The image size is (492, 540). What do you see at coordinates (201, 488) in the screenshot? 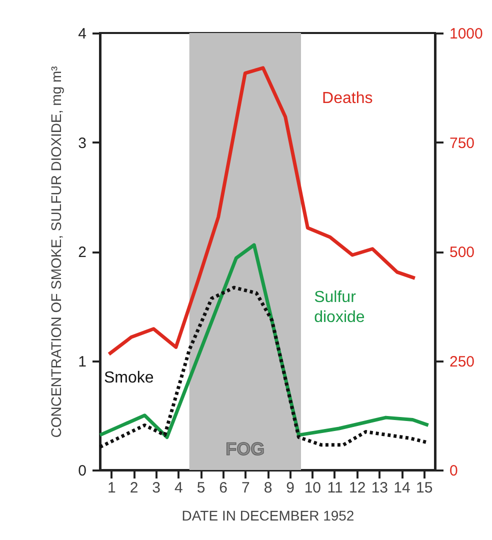
I see `x-tick-label: 5` at bounding box center [201, 488].